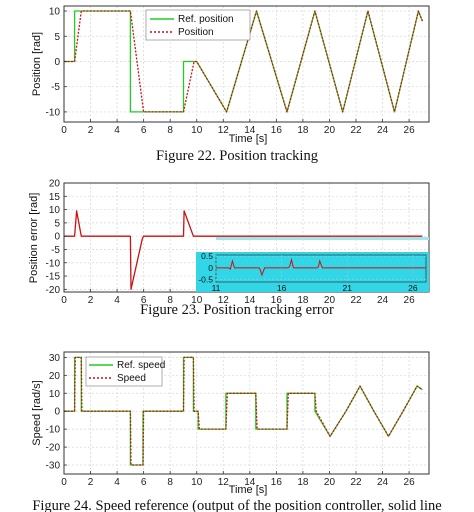 The height and width of the screenshot is (512, 474). I want to click on position-chart-y-ticks: 10 5 0 -5 -10, so click(56, 62).